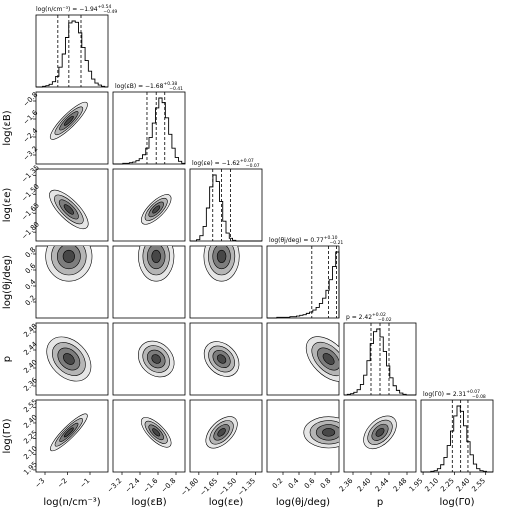 The image size is (512, 512). What do you see at coordinates (148, 502) in the screenshot?
I see `x-axis-label-1: log(εB)` at bounding box center [148, 502].